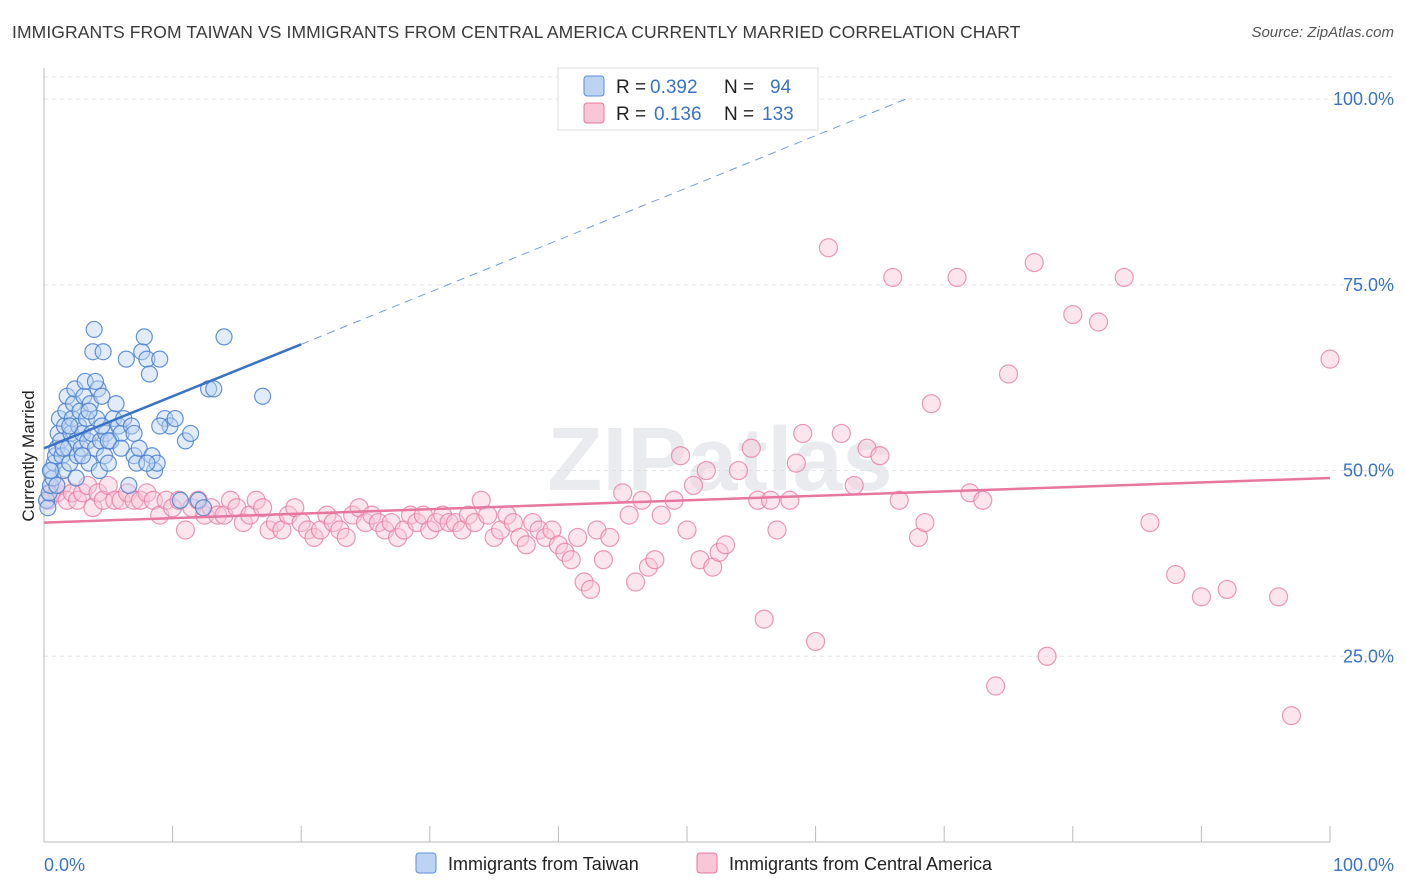  What do you see at coordinates (707, 863) in the screenshot?
I see `bottom-legend-swatch-central-america` at bounding box center [707, 863].